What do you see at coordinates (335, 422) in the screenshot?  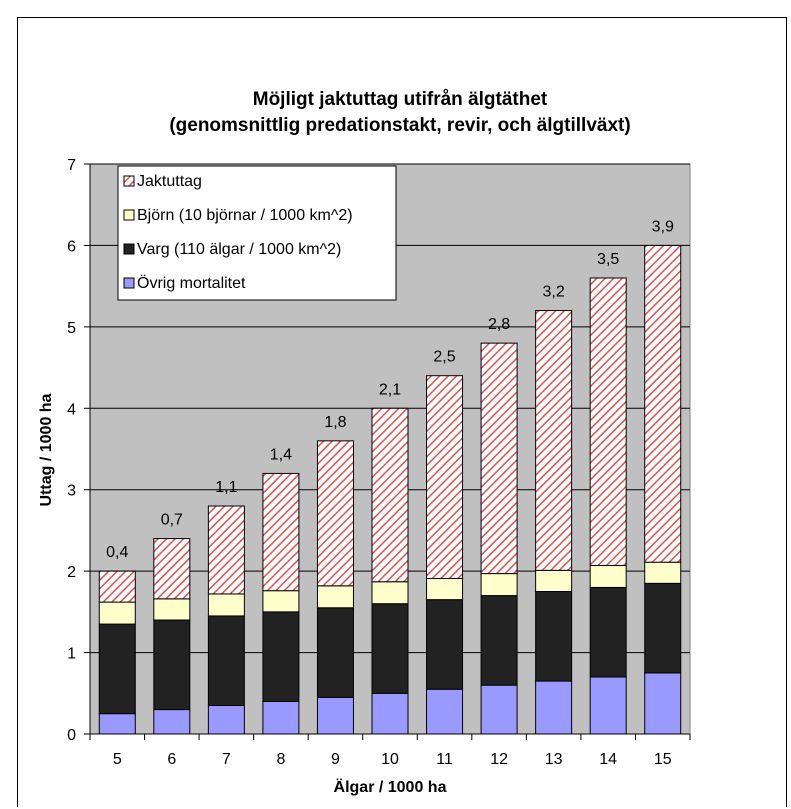 I see `data-label: 1,8` at bounding box center [335, 422].